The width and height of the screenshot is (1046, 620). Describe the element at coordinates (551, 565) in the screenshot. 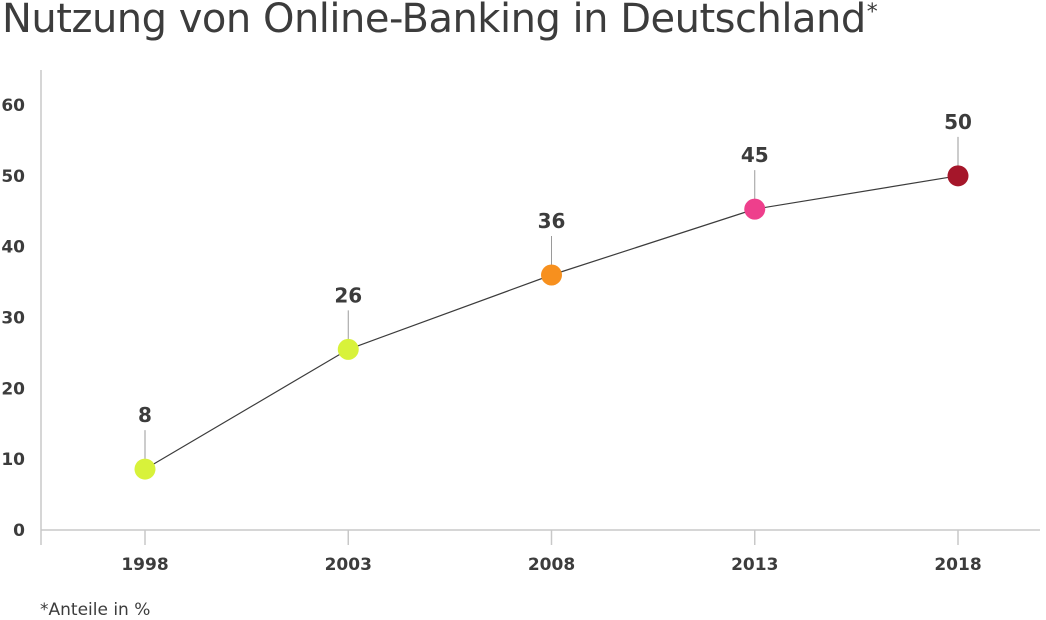

I see `x-tick-label: 2008` at that location.